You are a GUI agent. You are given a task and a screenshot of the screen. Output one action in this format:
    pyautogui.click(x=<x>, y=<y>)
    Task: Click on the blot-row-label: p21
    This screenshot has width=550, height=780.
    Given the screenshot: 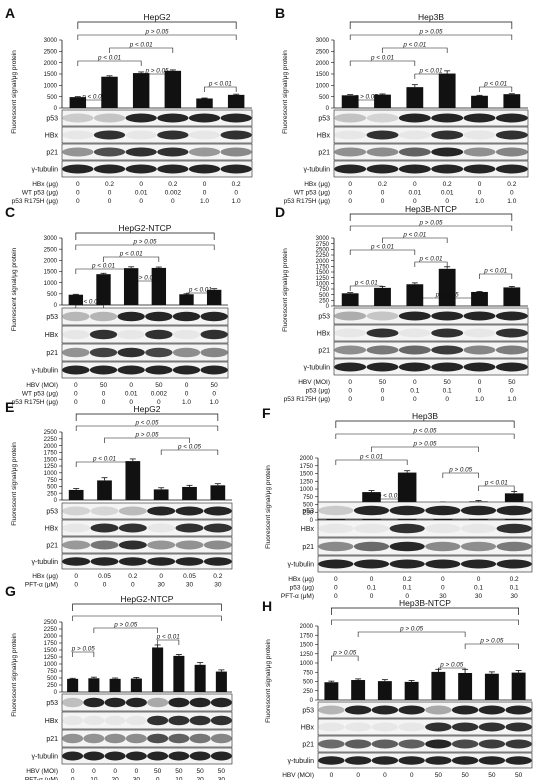 What is the action you would take?
    pyautogui.click(x=52, y=739)
    